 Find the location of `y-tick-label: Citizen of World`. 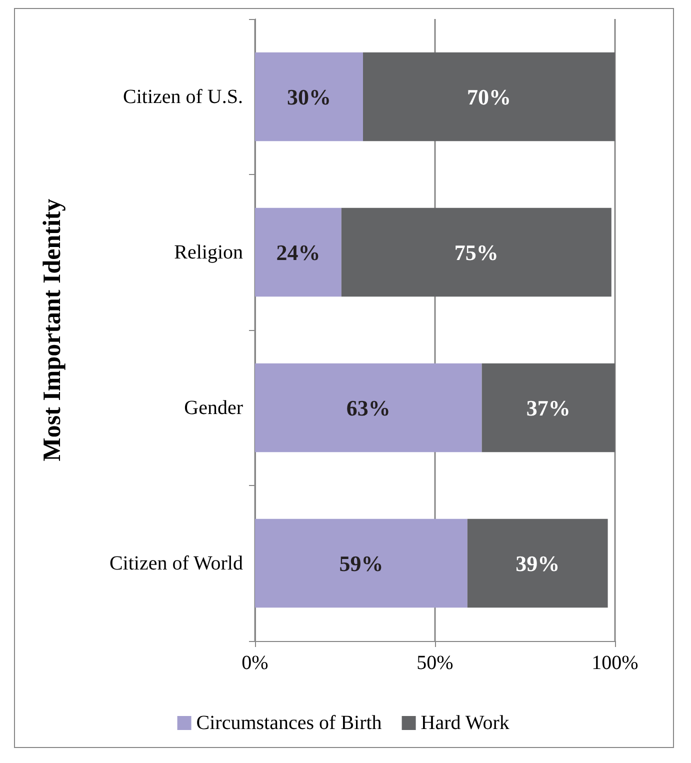

y-tick-label: Citizen of World is located at coordinates (176, 563).